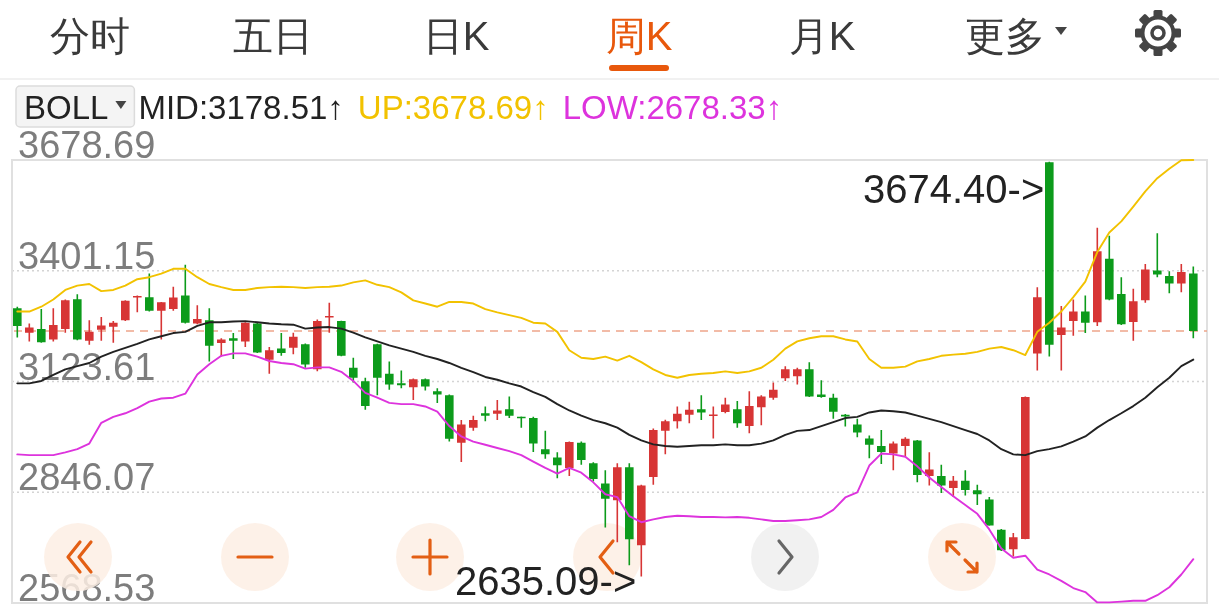 This screenshot has width=1219, height=614. Describe the element at coordinates (954, 189) in the screenshot. I see `annotation: 3674.40->` at that location.